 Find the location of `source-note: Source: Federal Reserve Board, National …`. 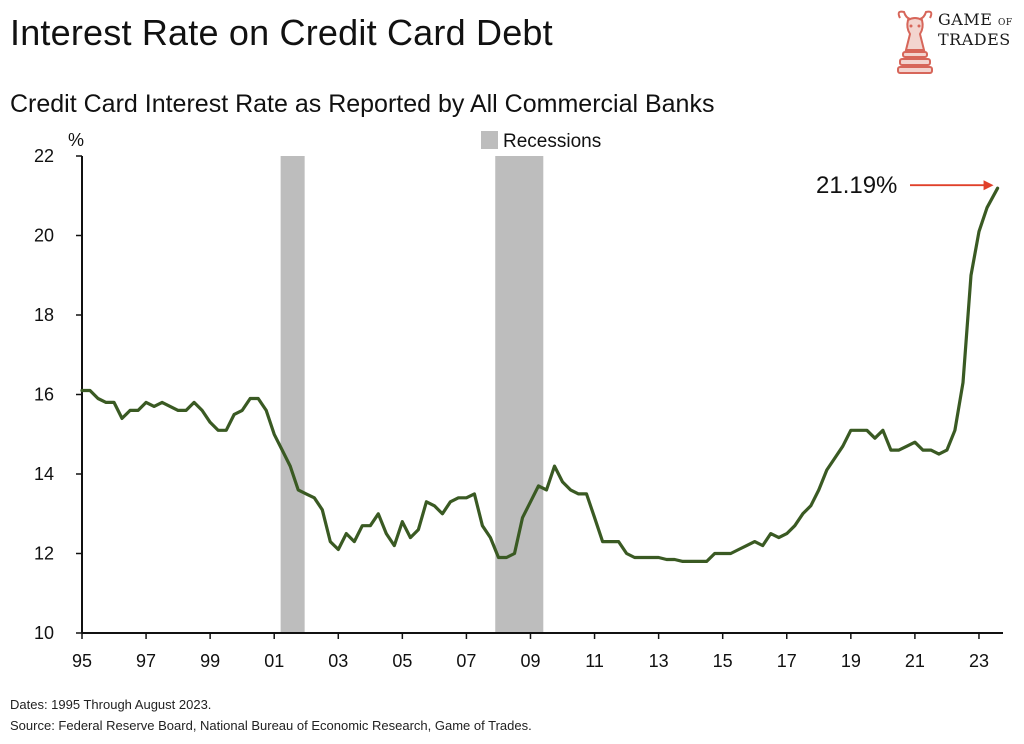

source-note: Source: Federal Reserve Board, National … is located at coordinates (271, 725).